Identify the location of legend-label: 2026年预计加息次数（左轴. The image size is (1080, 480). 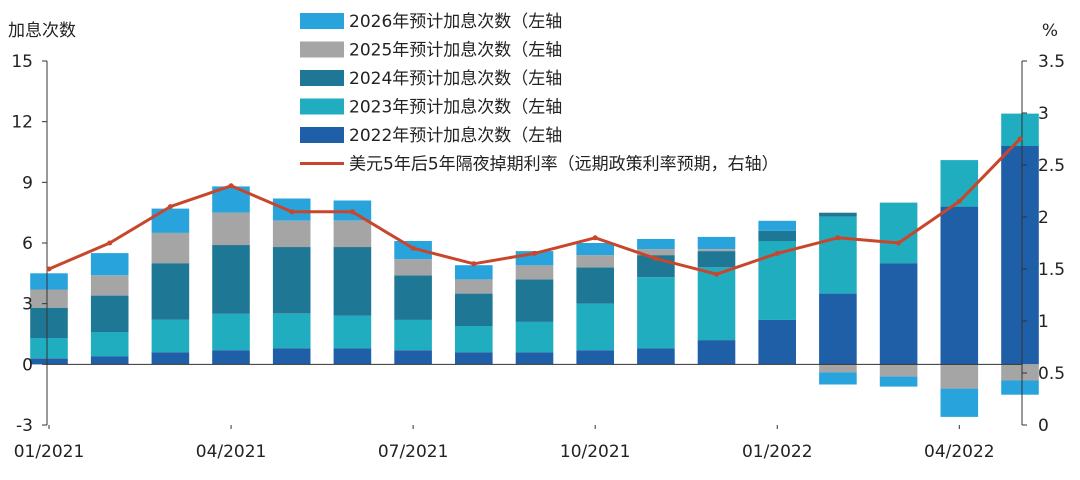
(455, 22).